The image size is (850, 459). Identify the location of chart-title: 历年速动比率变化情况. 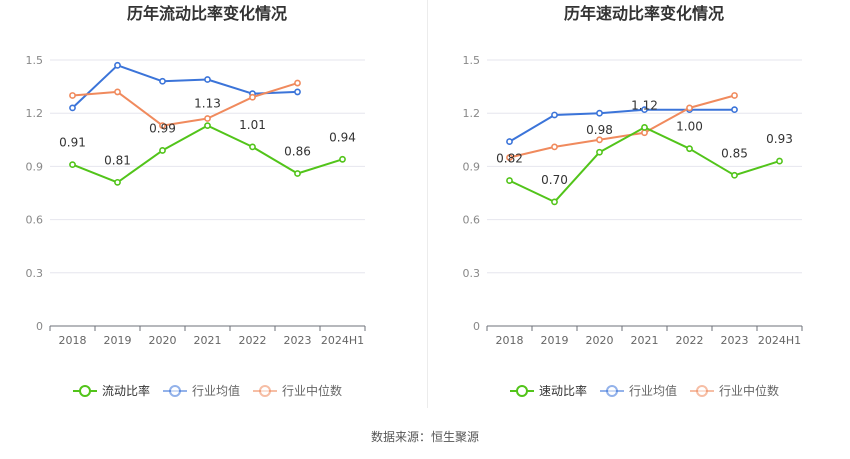
(644, 13).